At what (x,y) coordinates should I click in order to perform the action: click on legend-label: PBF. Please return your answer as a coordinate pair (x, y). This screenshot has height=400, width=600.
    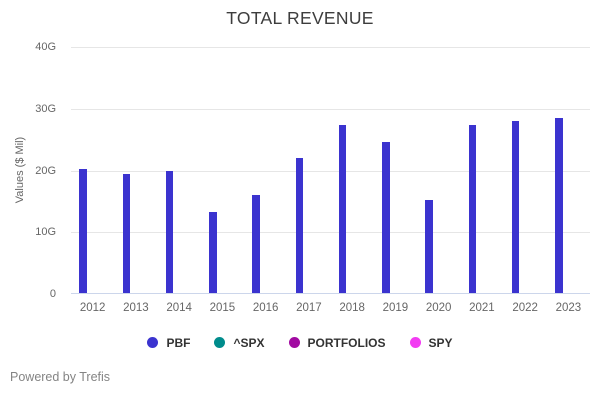
    Looking at the image, I should click on (178, 342).